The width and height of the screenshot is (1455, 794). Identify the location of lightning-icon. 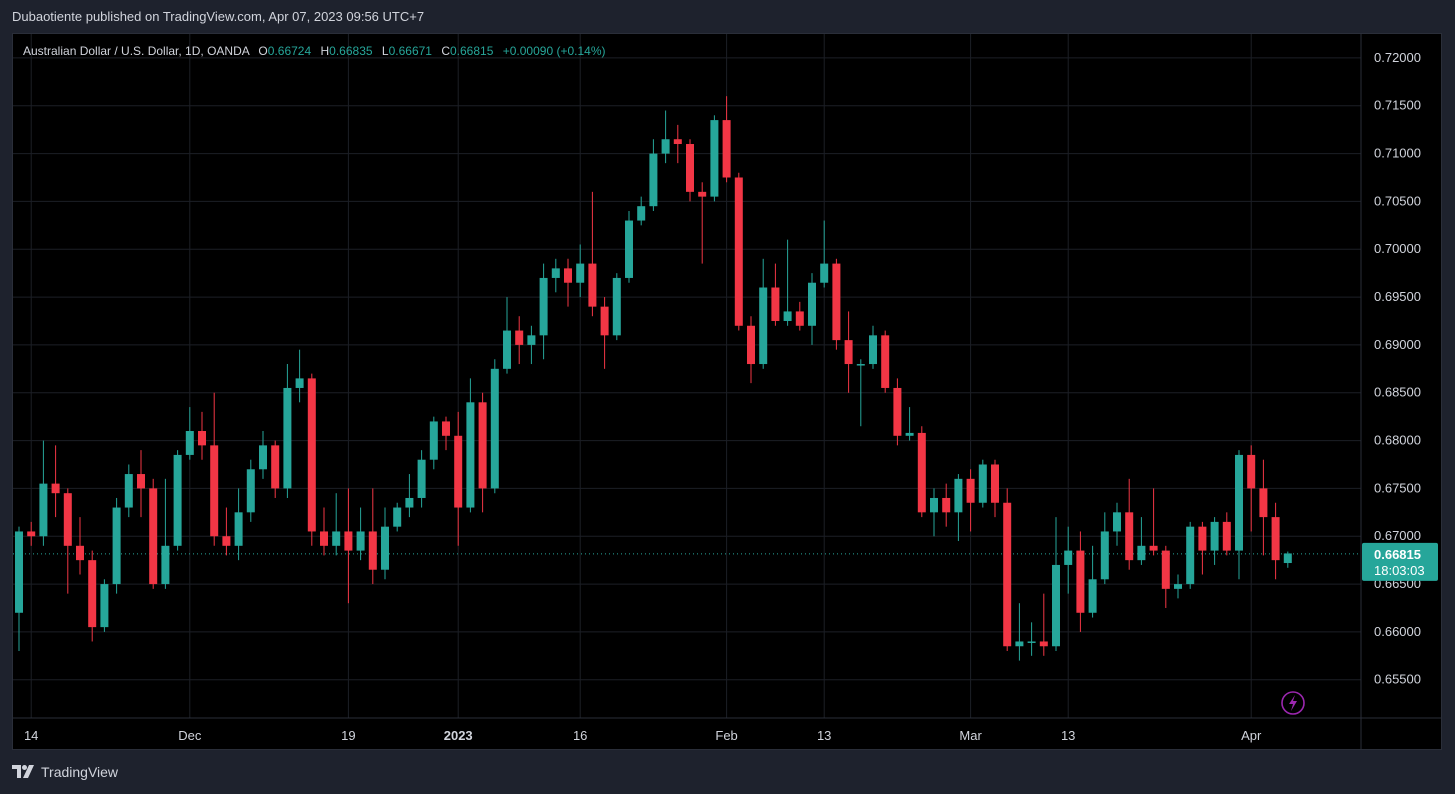
(1293, 703).